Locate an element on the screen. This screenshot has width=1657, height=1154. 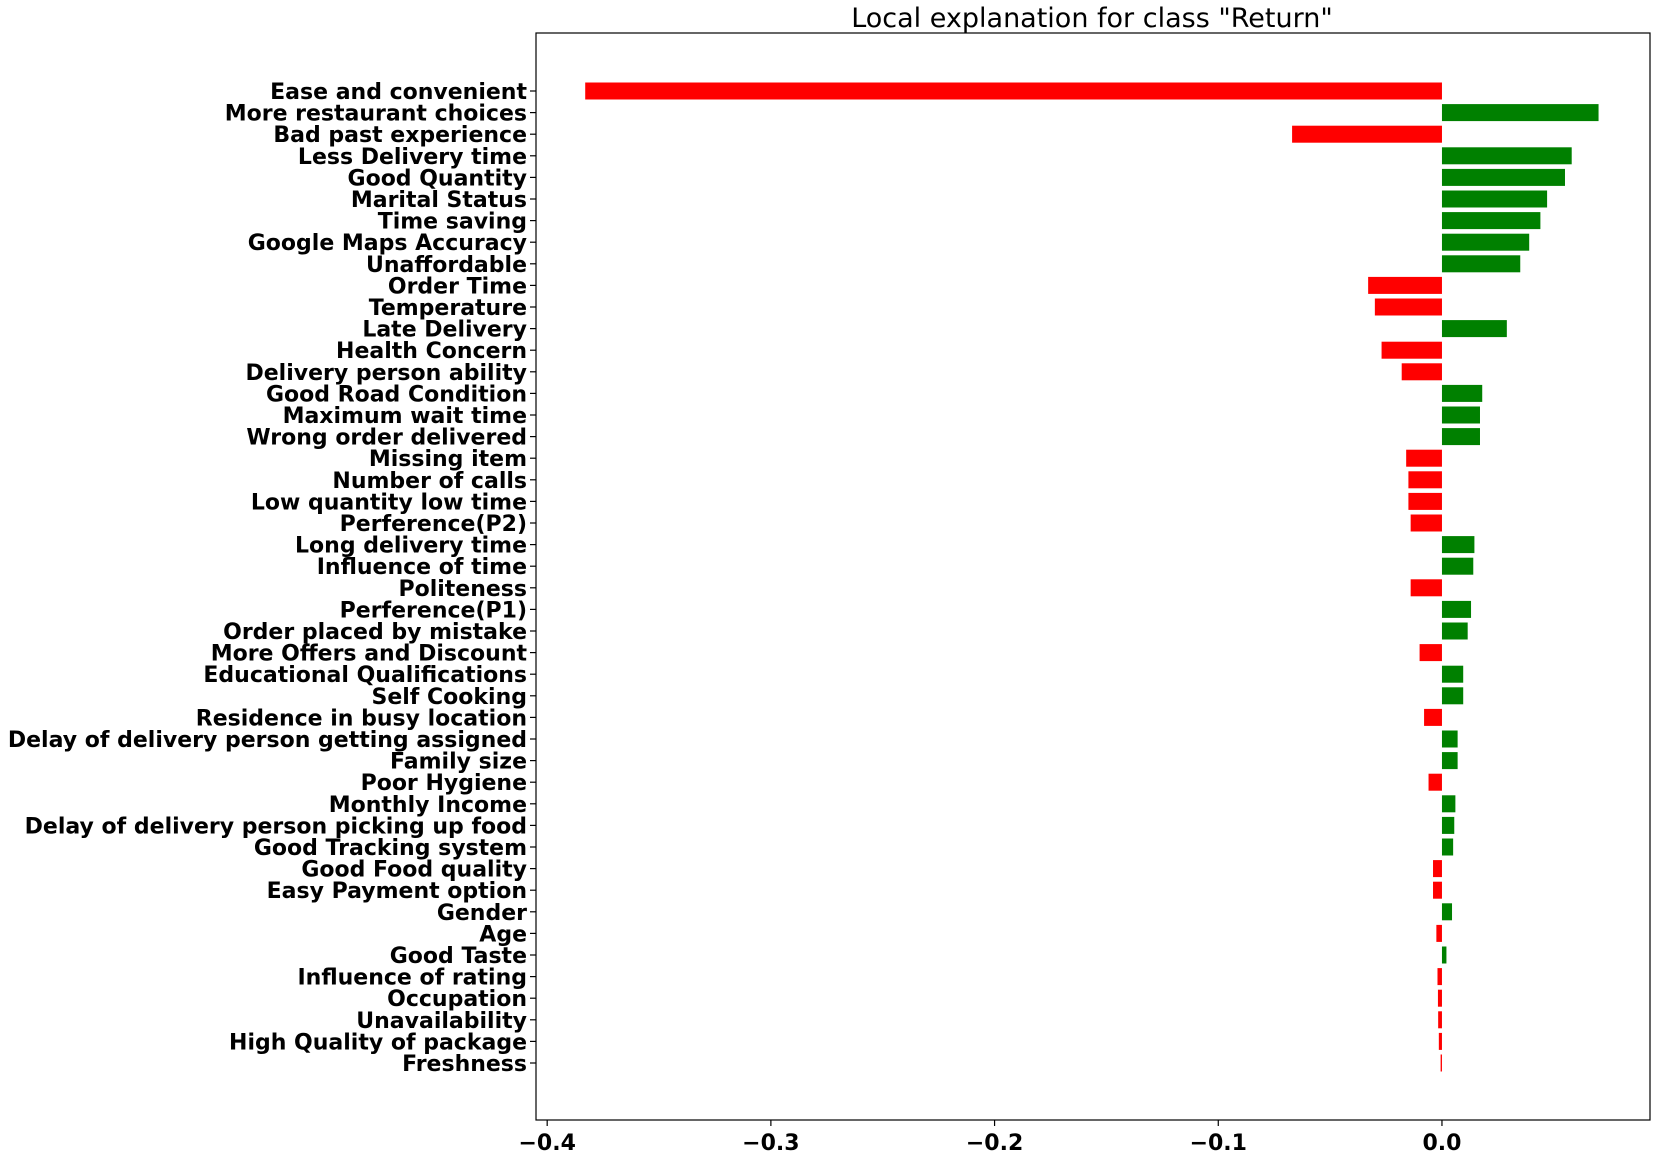
y-tick-label: Educational Qualifications is located at coordinates (365, 675).